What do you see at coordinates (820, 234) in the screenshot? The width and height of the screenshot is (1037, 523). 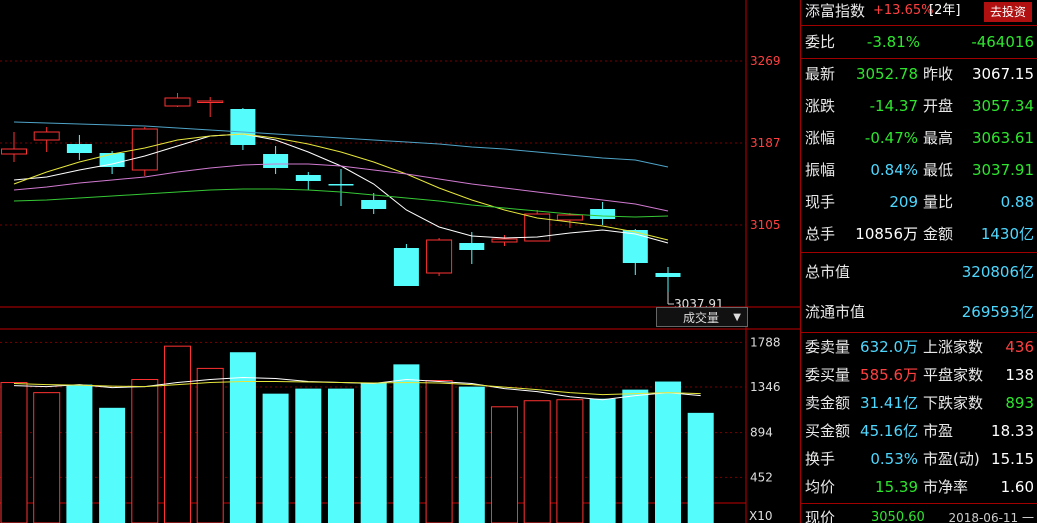 I see `total-hand-label: 总手` at bounding box center [820, 234].